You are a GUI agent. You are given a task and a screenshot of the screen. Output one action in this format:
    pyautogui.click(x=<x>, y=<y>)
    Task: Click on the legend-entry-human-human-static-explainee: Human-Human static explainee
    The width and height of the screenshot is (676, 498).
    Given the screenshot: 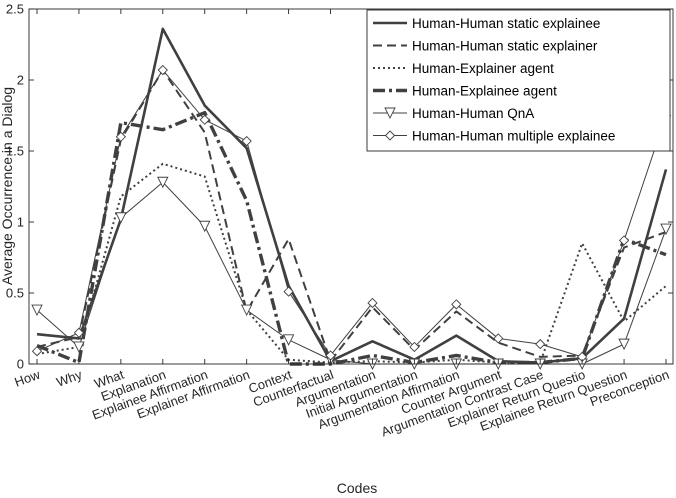 What is the action you would take?
    pyautogui.click(x=486, y=23)
    